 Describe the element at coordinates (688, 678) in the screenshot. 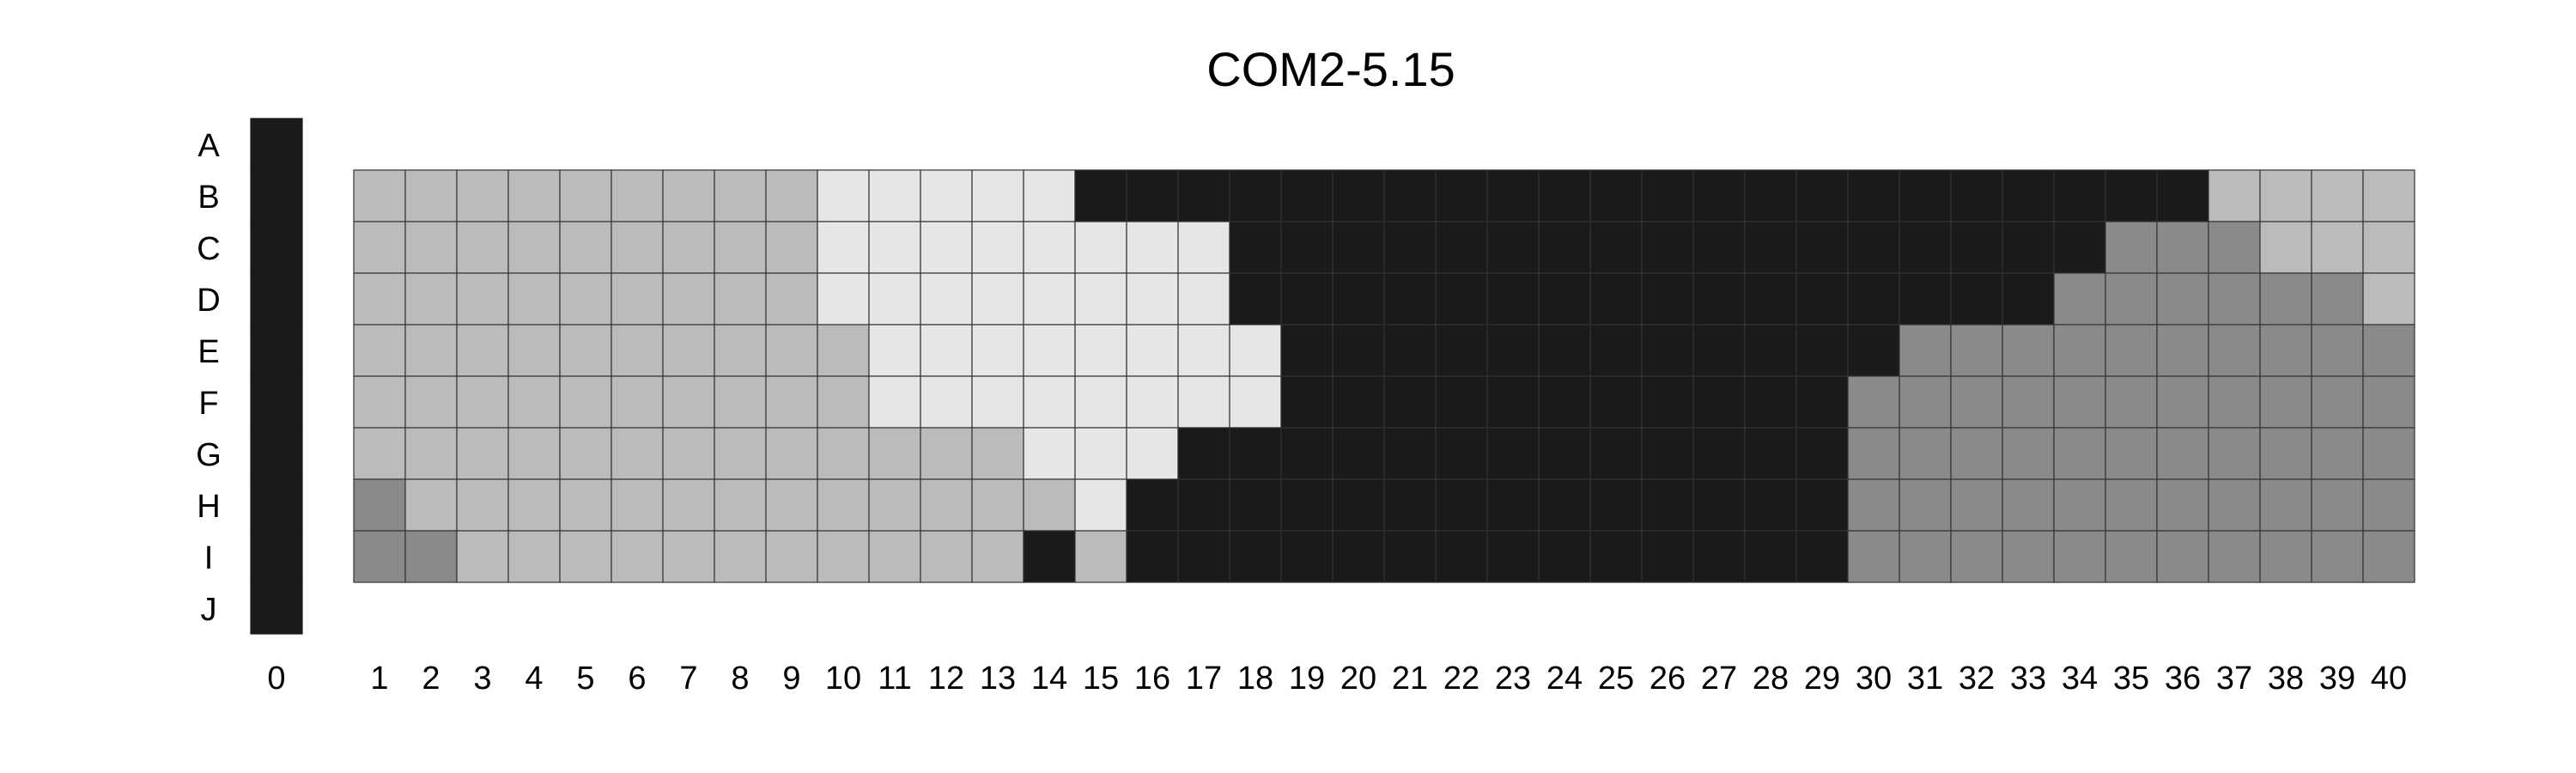

I see `column-label-7: 7` at that location.